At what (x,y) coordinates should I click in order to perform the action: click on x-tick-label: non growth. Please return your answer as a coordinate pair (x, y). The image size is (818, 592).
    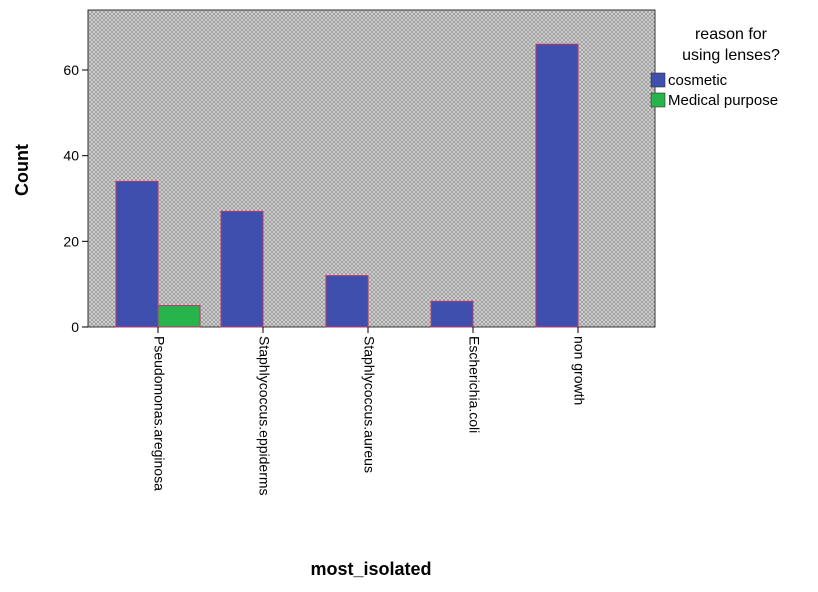
    Looking at the image, I should click on (579, 370).